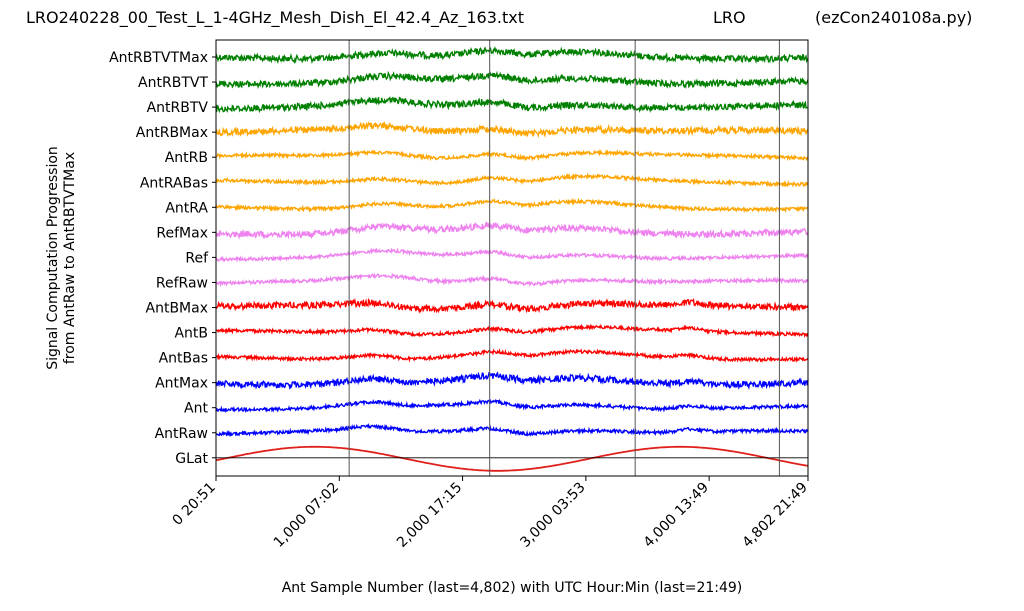  Describe the element at coordinates (183, 359) in the screenshot. I see `y-tick-label-AntBas: AntBas` at that location.